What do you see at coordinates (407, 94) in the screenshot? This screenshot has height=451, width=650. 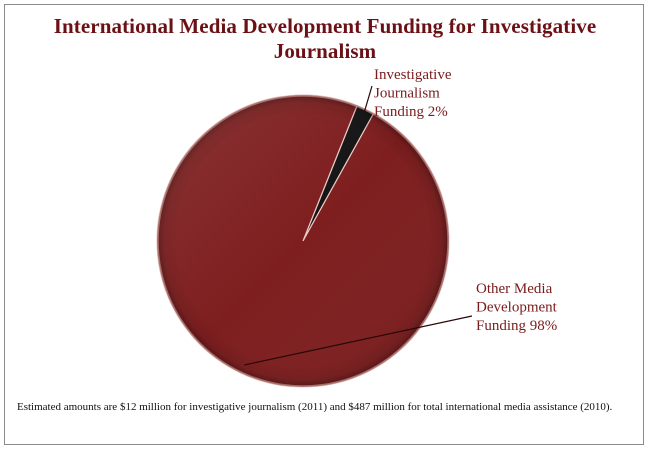 I see `slice-label-line: Journalism` at bounding box center [407, 94].